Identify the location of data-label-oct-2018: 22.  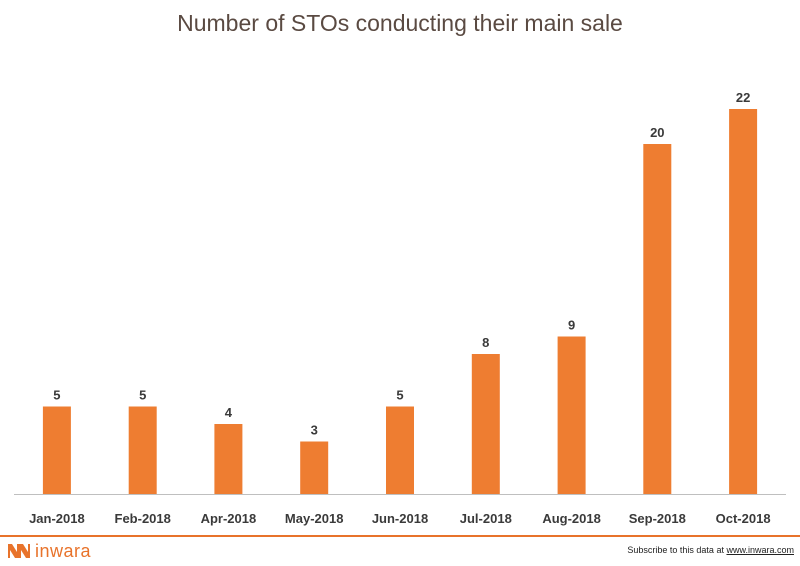
(743, 97).